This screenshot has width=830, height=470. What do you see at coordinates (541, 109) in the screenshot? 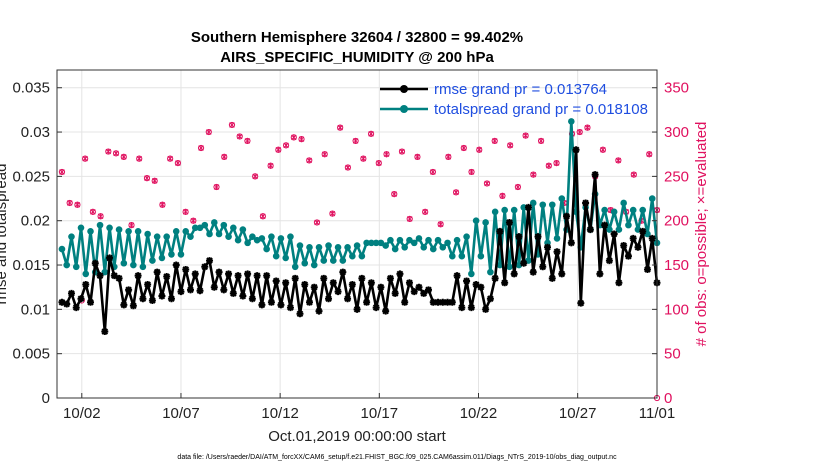
I see `legend-spread-label: totalspread grand pr = 0.018108` at bounding box center [541, 109].